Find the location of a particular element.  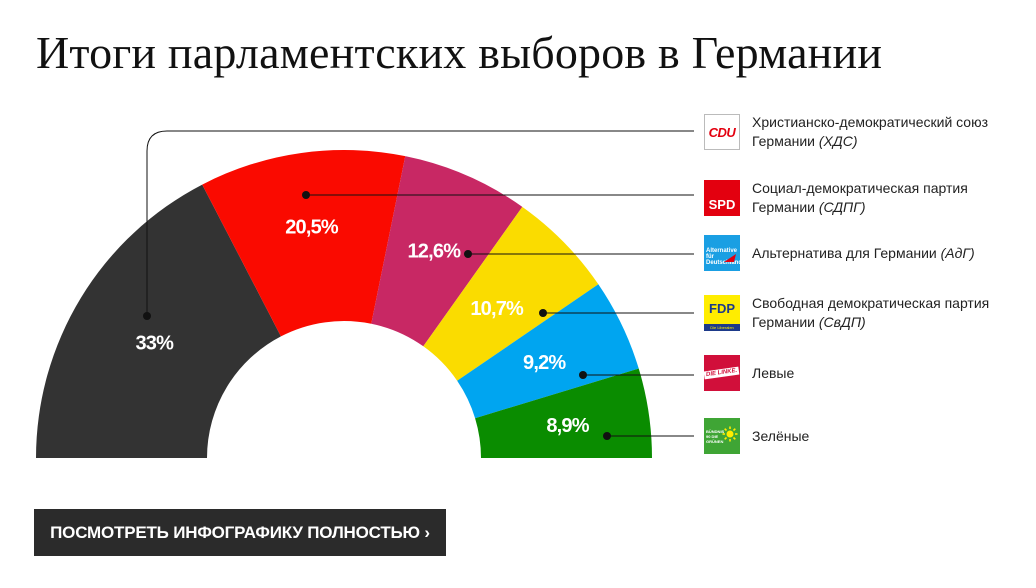

slice-linke is located at coordinates (447, 251).